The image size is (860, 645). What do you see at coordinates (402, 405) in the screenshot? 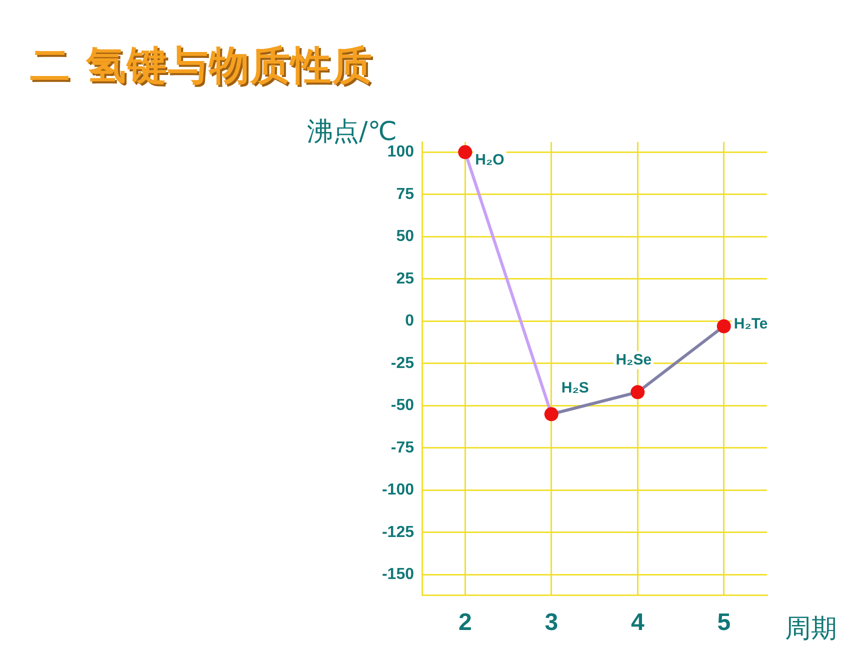
I see `y-tick-label: -50` at bounding box center [402, 405].